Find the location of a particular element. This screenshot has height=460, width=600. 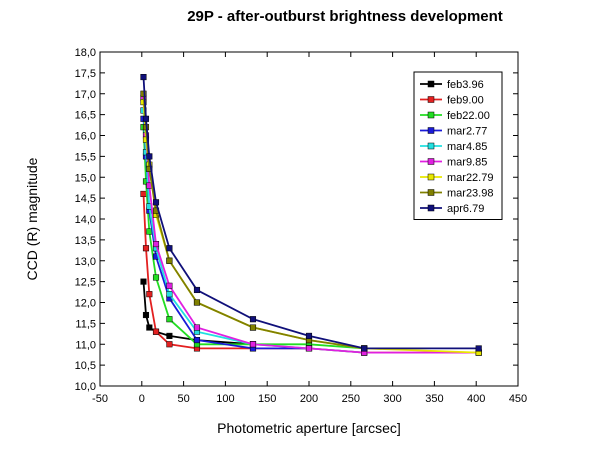

y-axis-label: CCD (R) magnitude is located at coordinates (32, 218).